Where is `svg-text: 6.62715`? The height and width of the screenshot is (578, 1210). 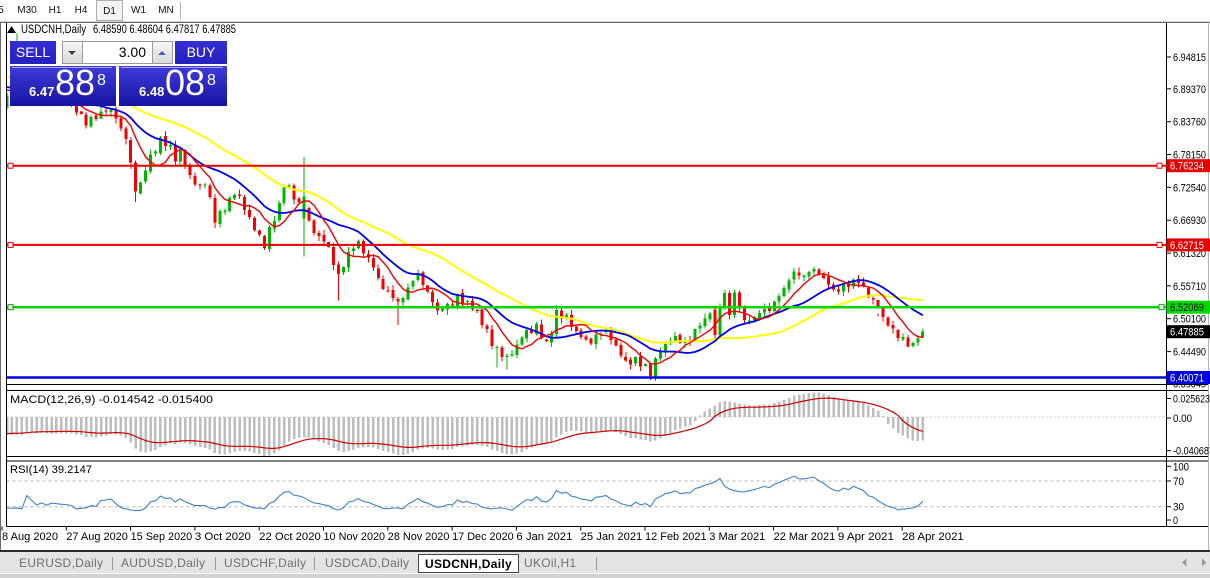
svg-text: 6.62715 is located at coordinates (1187, 246).